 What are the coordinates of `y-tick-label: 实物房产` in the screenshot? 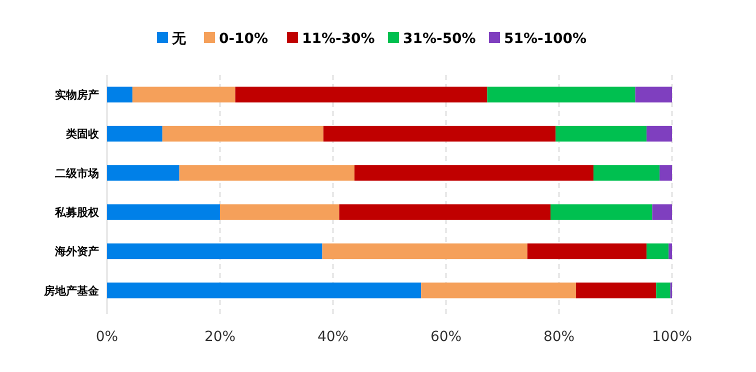 It's located at (77, 95).